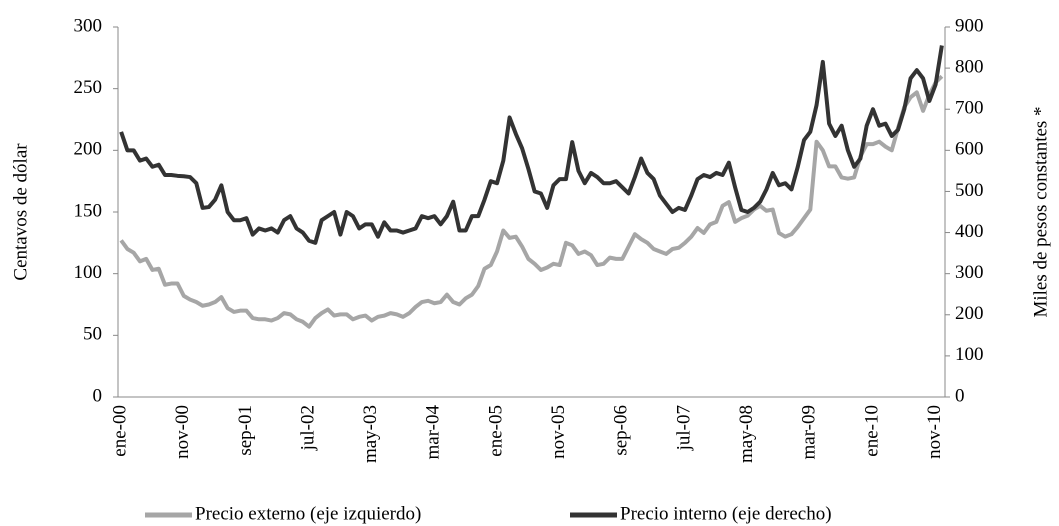 The height and width of the screenshot is (526, 1059). Describe the element at coordinates (726, 513) in the screenshot. I see `legend-label: Precio interno (eje derecho)` at that location.